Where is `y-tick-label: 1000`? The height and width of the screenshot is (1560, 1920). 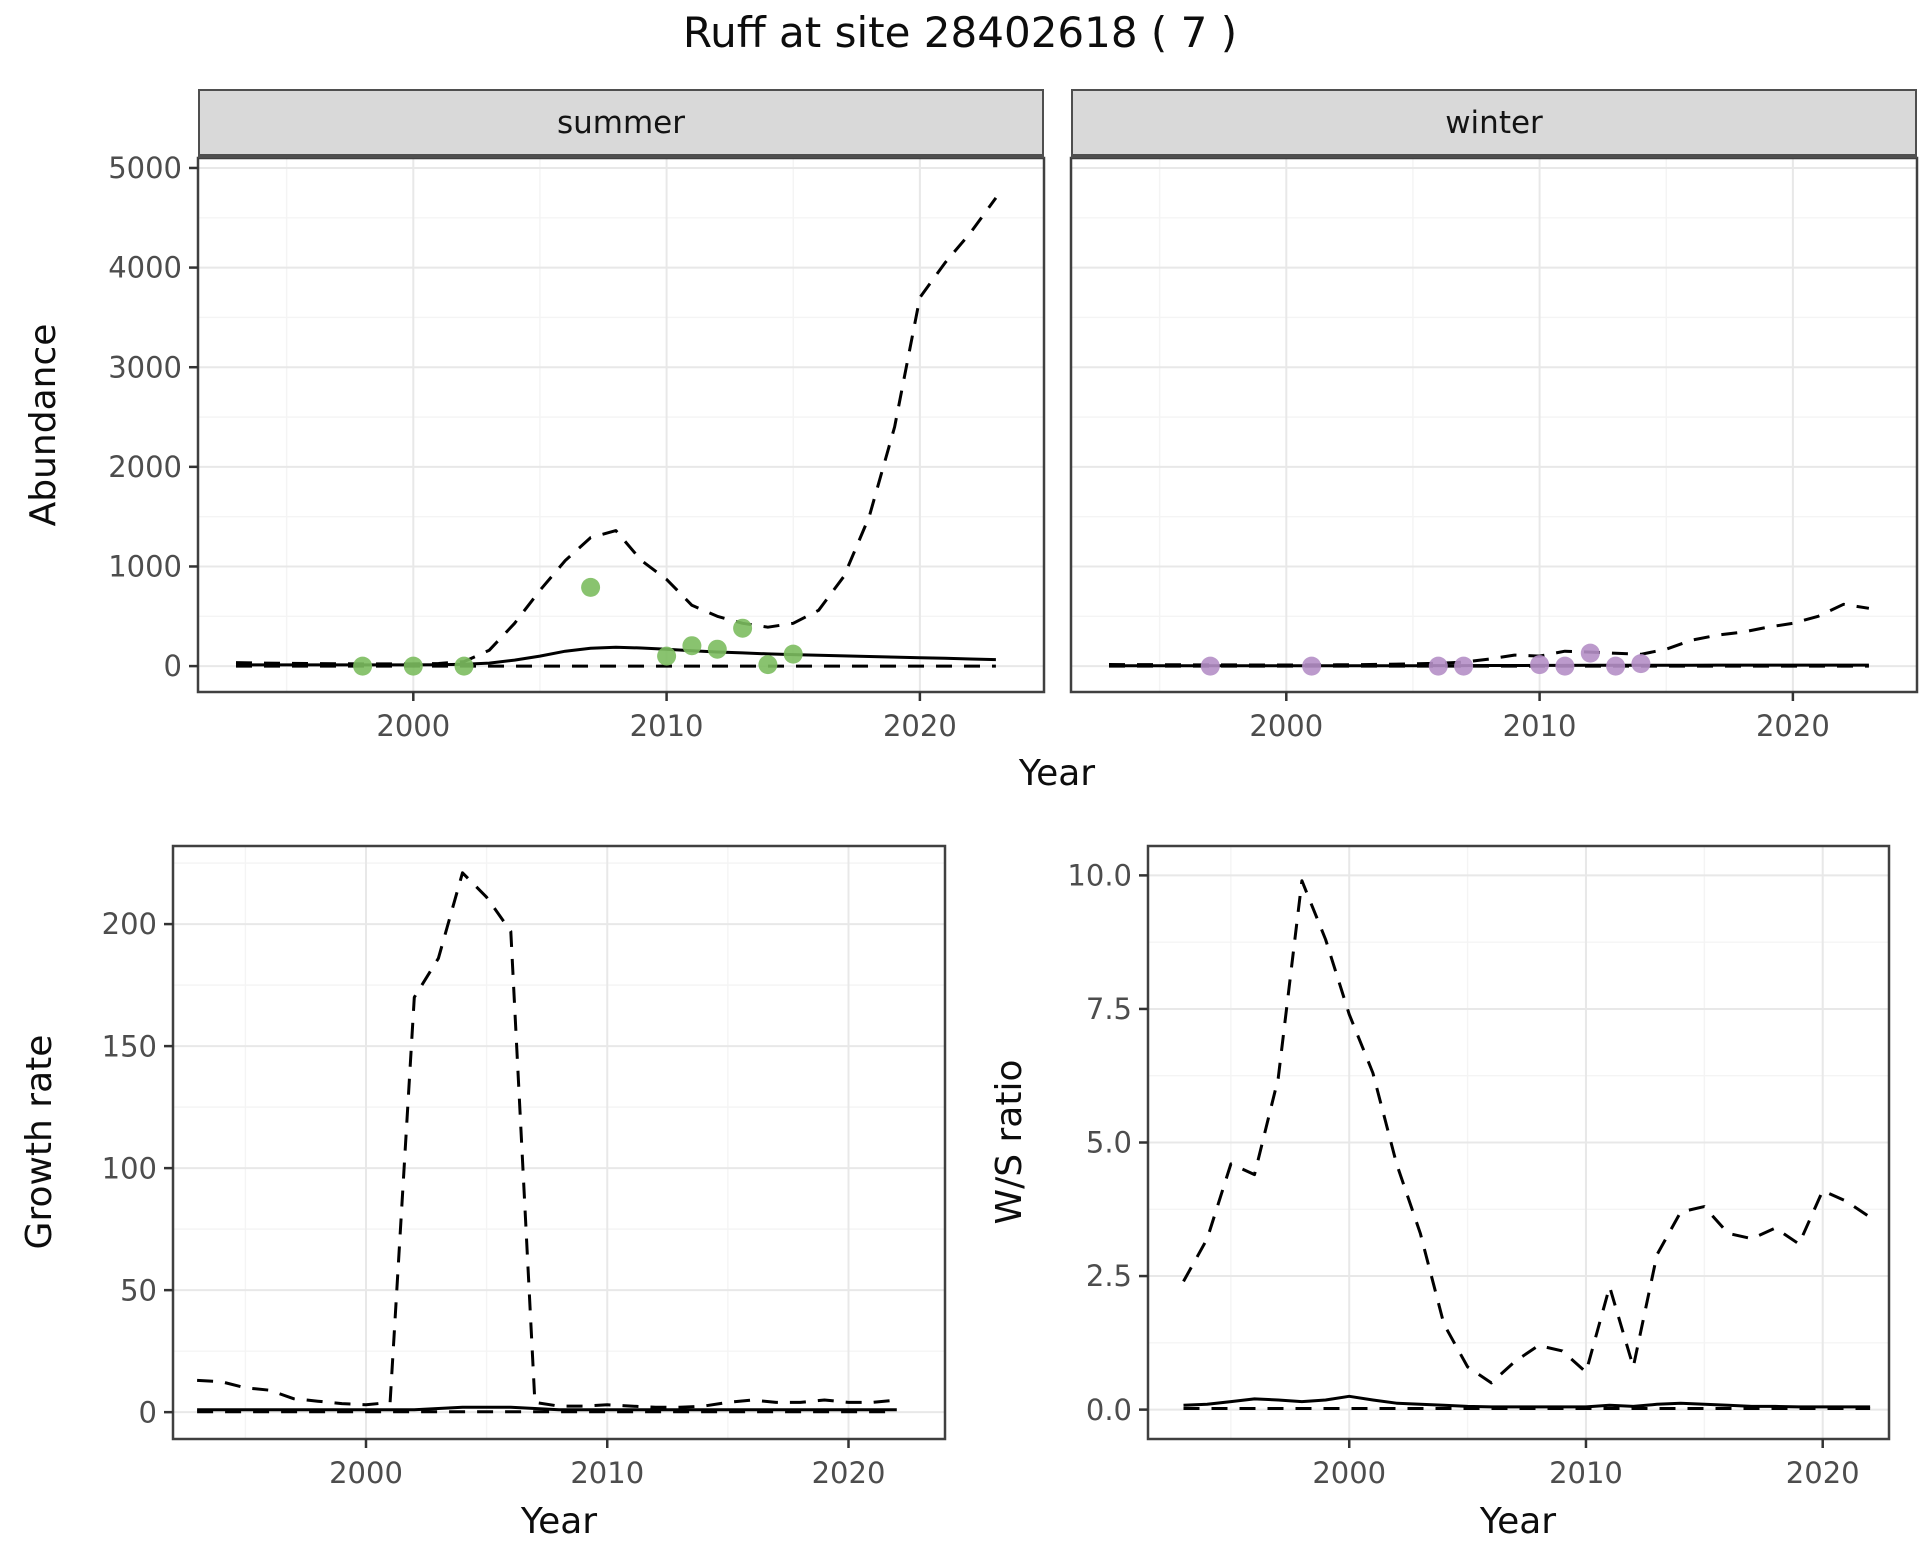
y-tick-label: 1000 is located at coordinates (145, 567).